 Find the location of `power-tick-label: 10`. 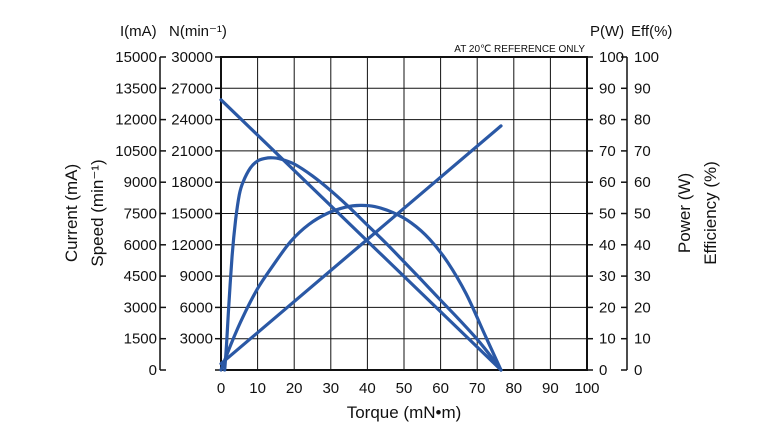

power-tick-label: 10 is located at coordinates (642, 339).